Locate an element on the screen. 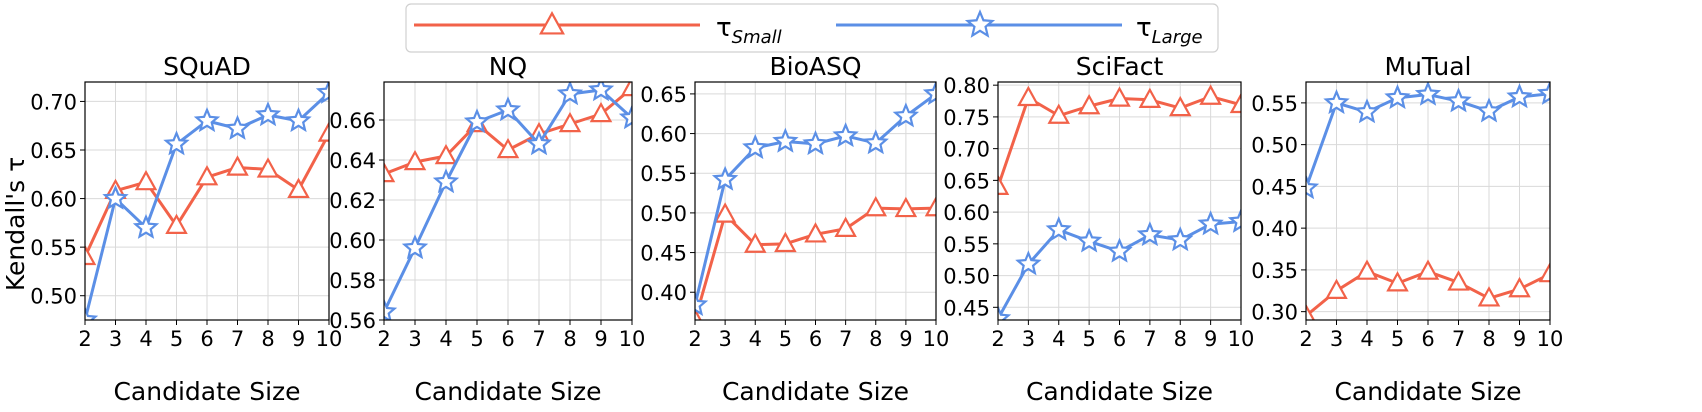  y-tick-label: 0.35 is located at coordinates (1274, 271).